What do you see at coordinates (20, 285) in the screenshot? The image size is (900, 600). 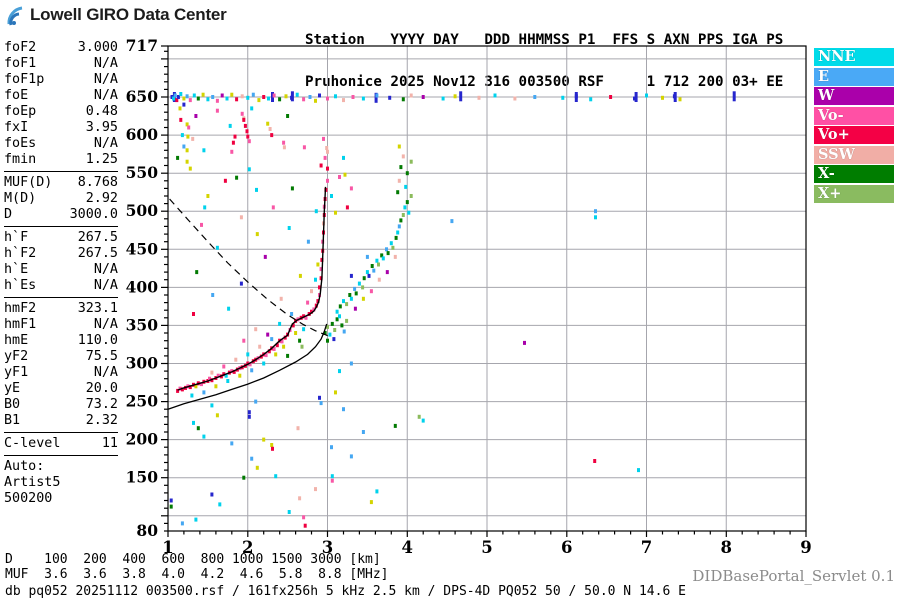 I see `param-label: h`Es` at bounding box center [20, 285].